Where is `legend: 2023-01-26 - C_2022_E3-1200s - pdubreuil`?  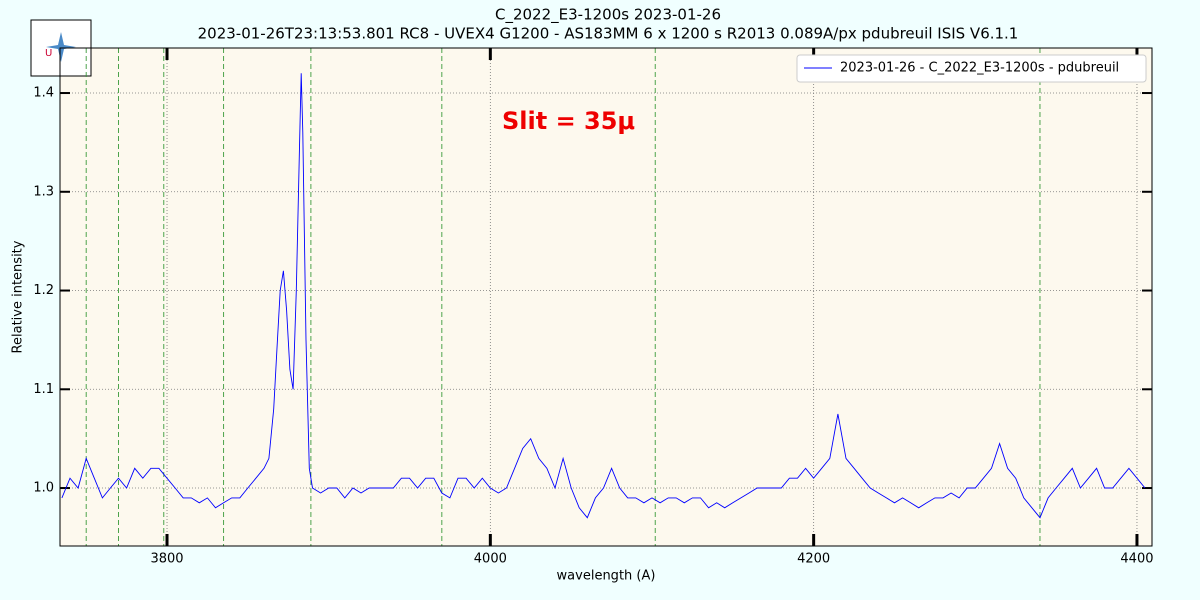 legend: 2023-01-26 - C_2022_E3-1200s - pdubreuil is located at coordinates (971, 68).